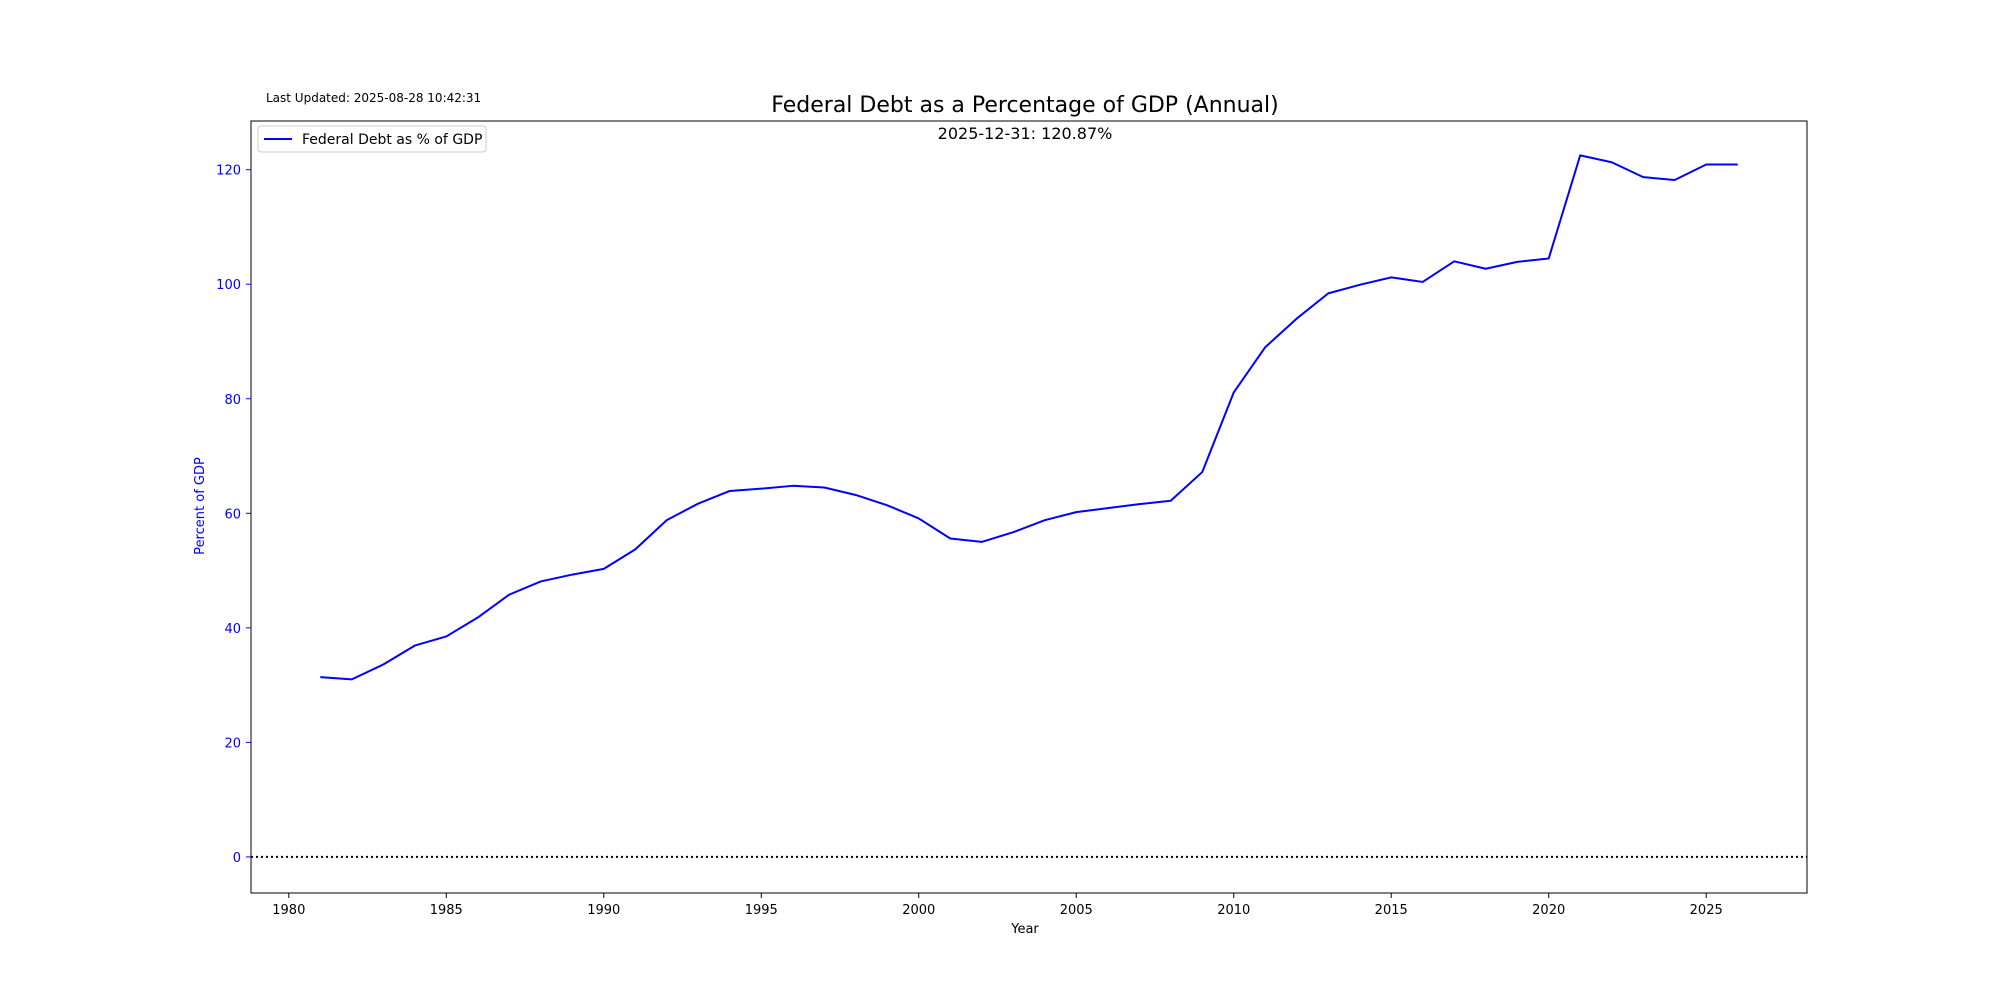 This screenshot has width=2000, height=1005. Describe the element at coordinates (1024, 929) in the screenshot. I see `x-axis-label: Year` at that location.